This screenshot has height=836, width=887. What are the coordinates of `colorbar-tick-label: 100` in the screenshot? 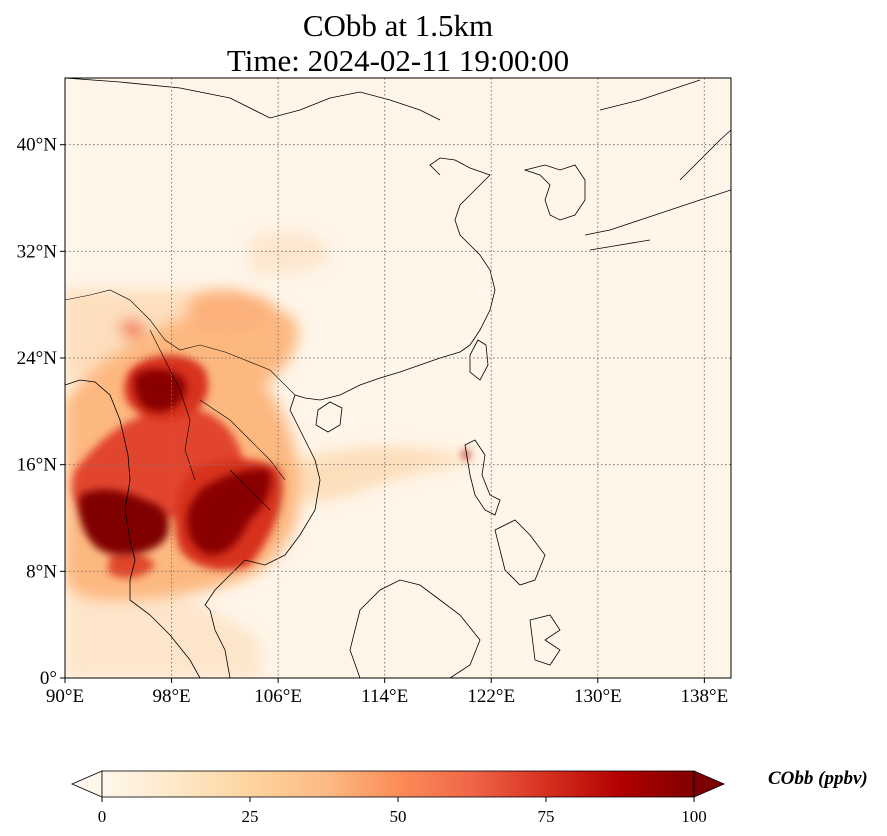 It's located at (694, 816).